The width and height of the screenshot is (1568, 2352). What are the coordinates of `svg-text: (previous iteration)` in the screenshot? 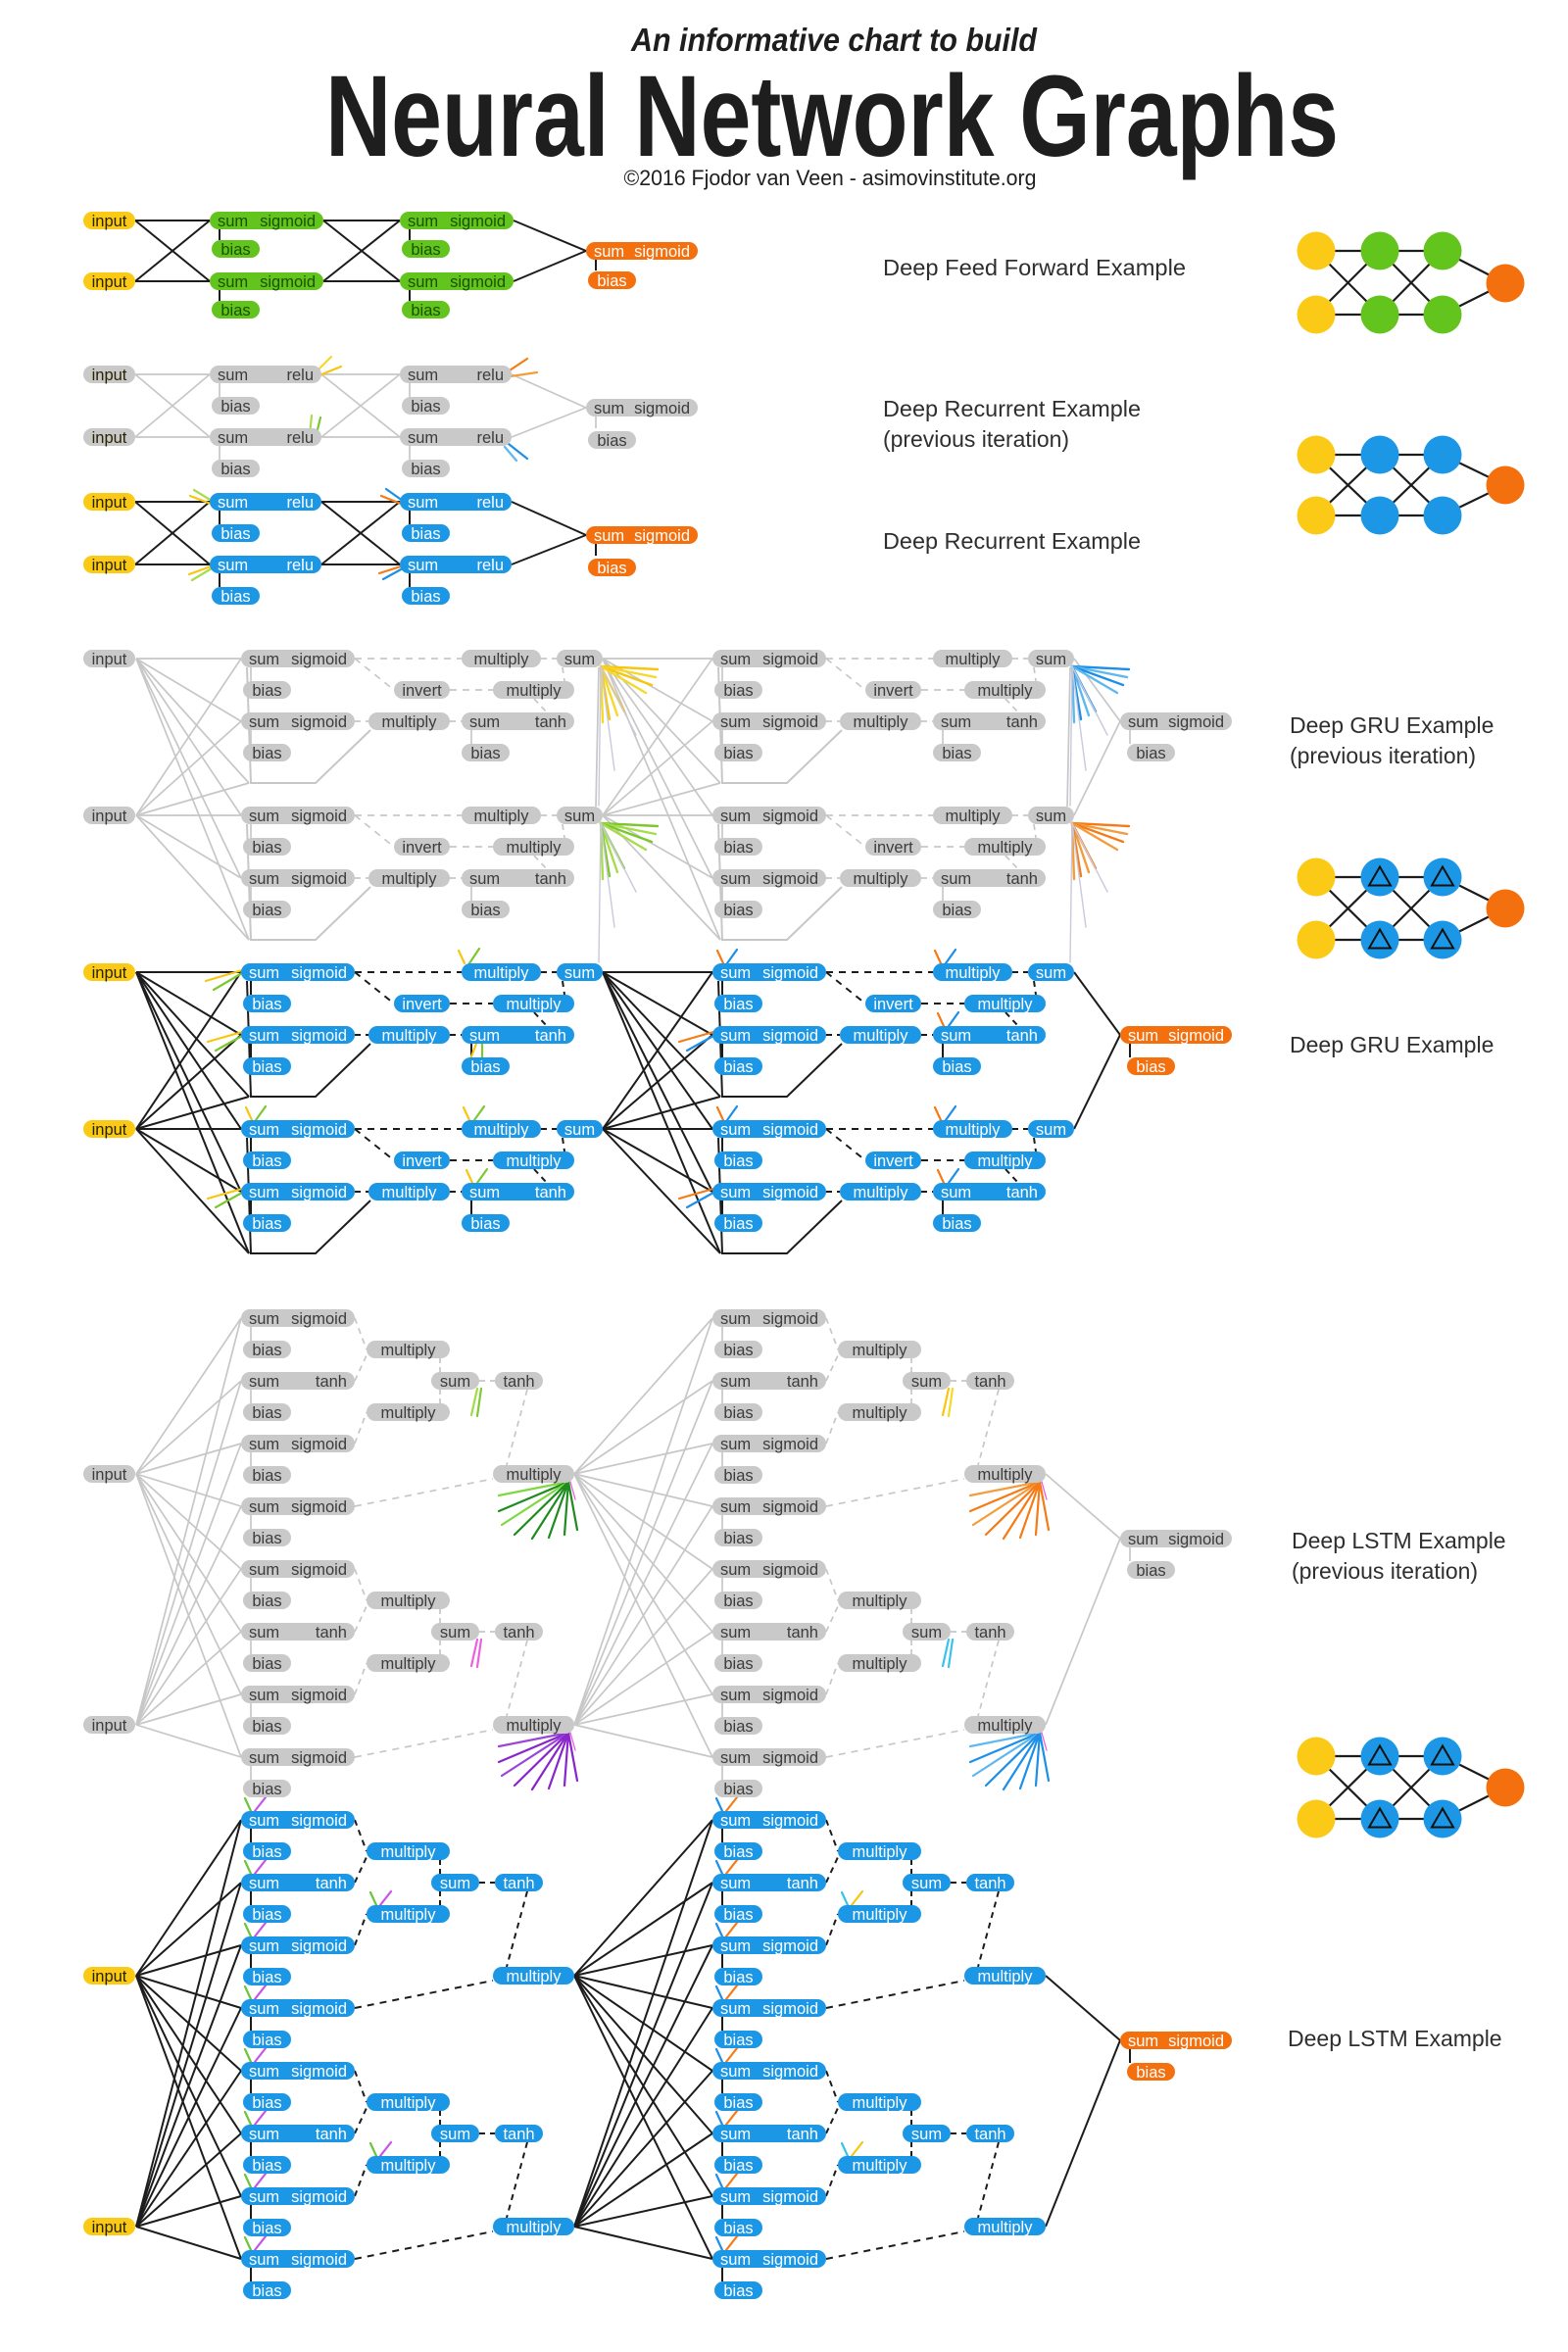 It's located at (1385, 1571).